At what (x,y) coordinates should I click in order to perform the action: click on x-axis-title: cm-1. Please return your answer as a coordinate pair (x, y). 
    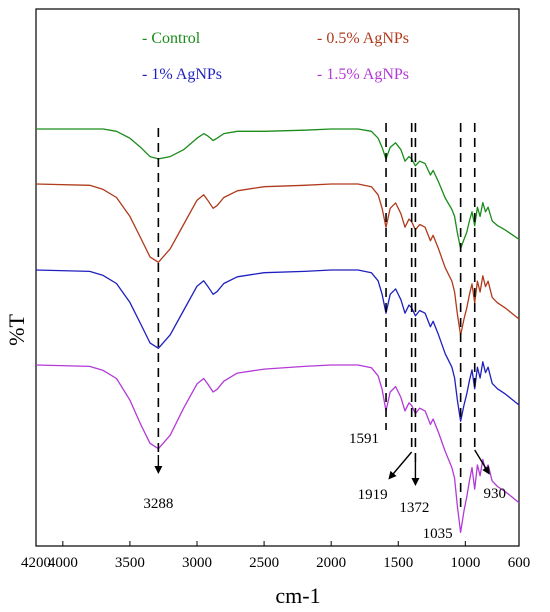
    Looking at the image, I should click on (297, 595).